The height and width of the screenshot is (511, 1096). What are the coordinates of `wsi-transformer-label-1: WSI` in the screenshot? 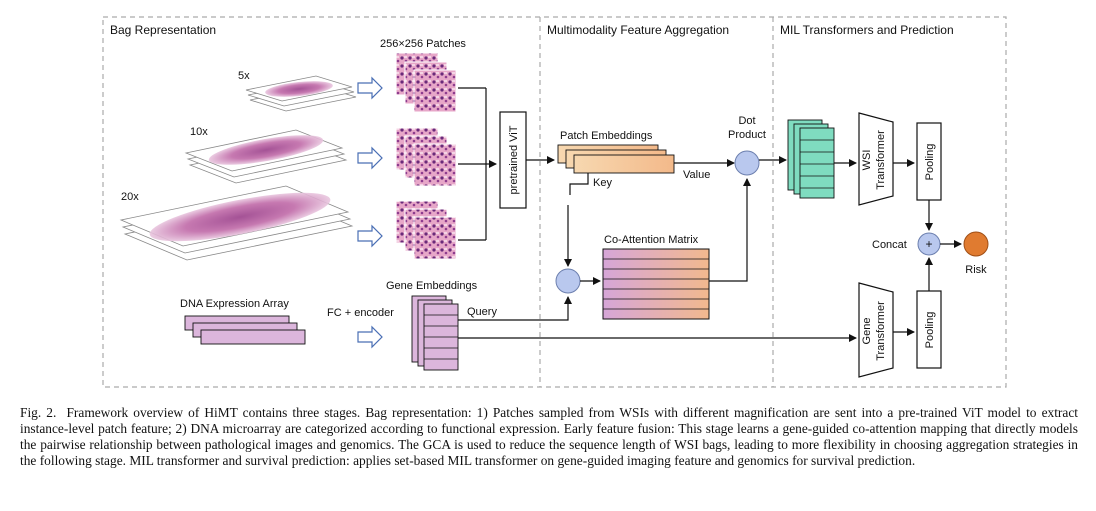 It's located at (867, 160).